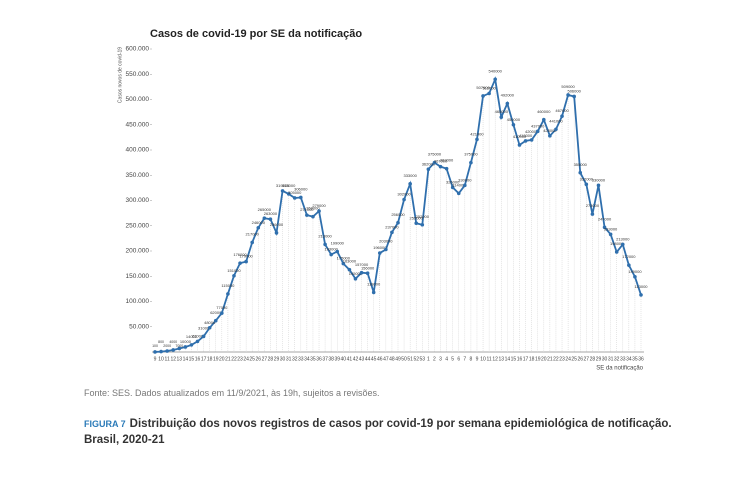  What do you see at coordinates (173, 342) in the screenshot?
I see `data-label: 4000` at bounding box center [173, 342].